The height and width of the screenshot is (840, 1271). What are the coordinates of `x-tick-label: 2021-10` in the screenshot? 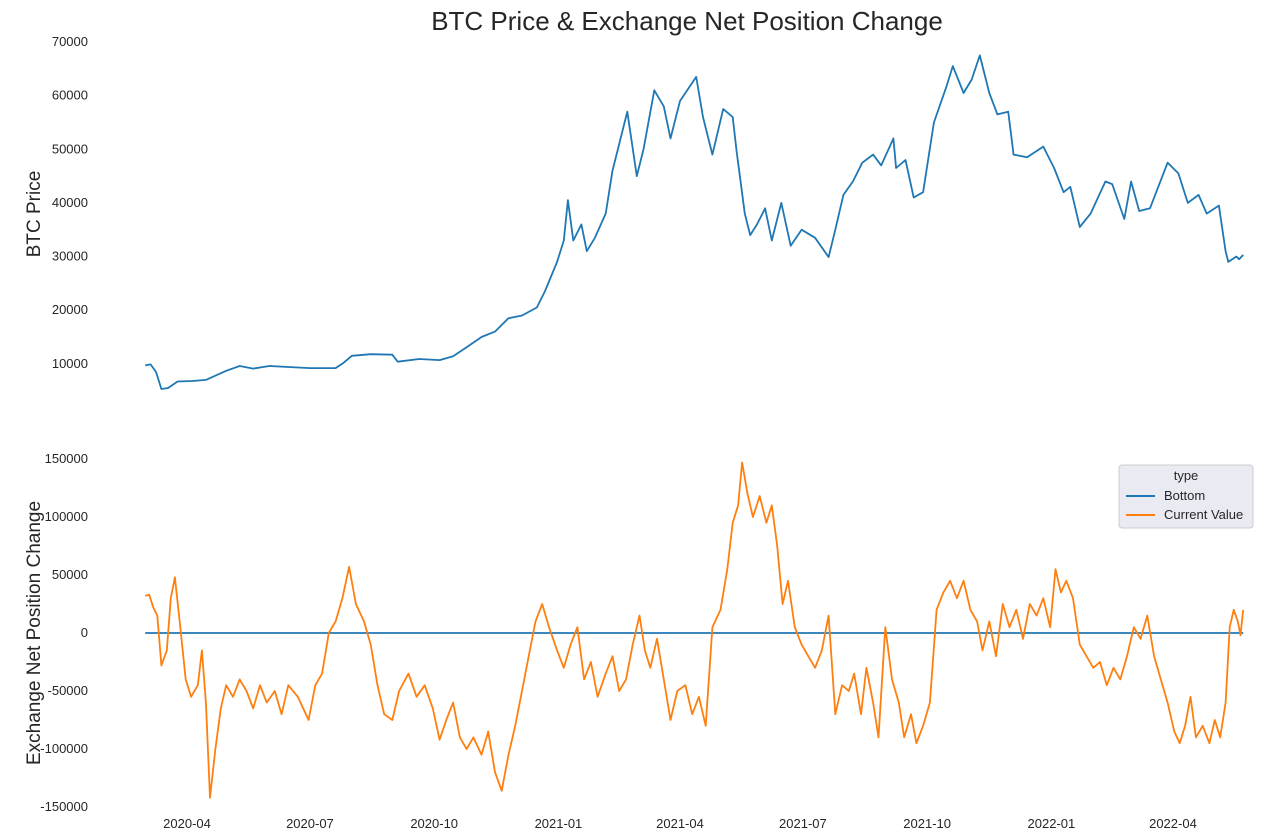 It's located at (927, 823).